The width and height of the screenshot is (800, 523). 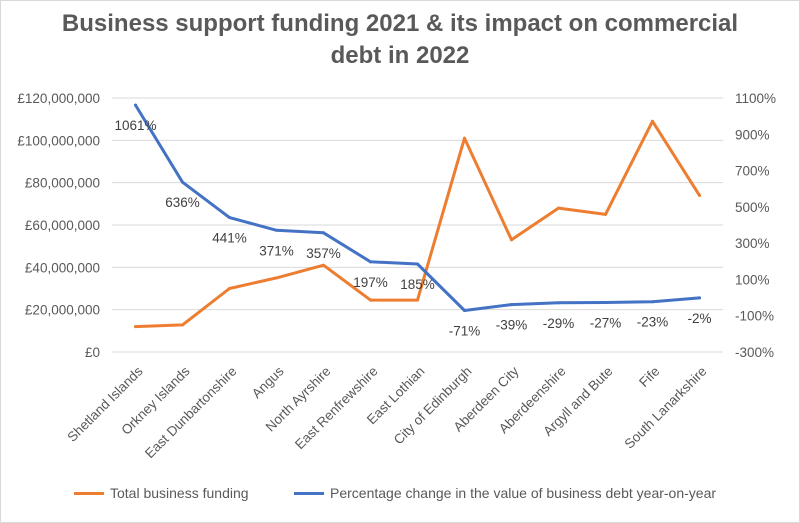 I want to click on data-label: -2%, so click(x=699, y=318).